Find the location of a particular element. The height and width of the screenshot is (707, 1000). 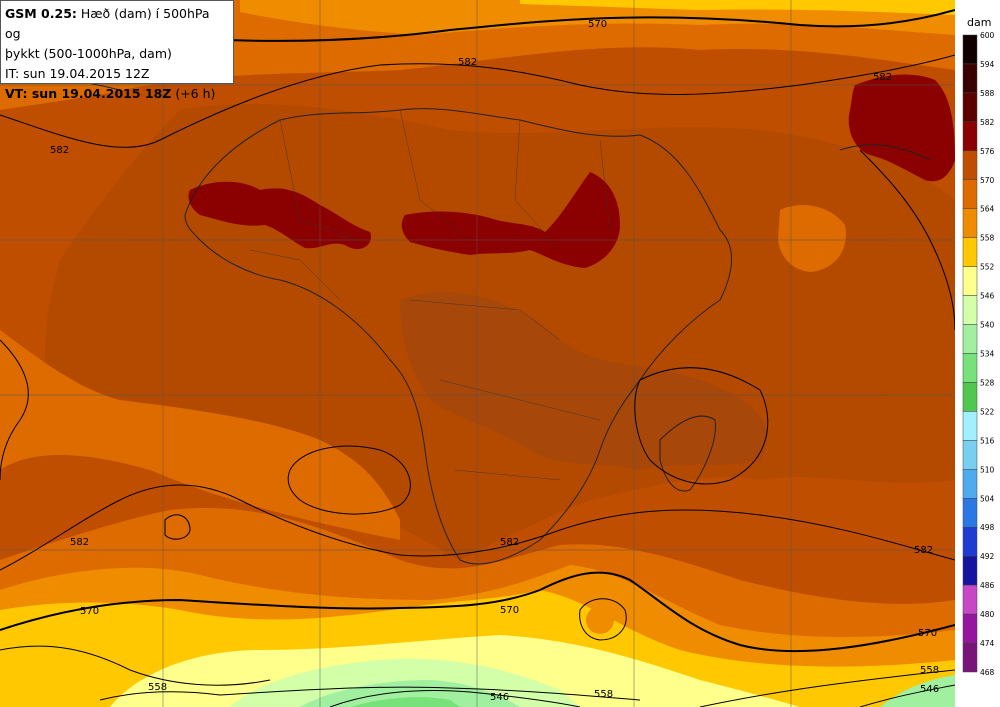

legend-level-label: 582 is located at coordinates (987, 122).